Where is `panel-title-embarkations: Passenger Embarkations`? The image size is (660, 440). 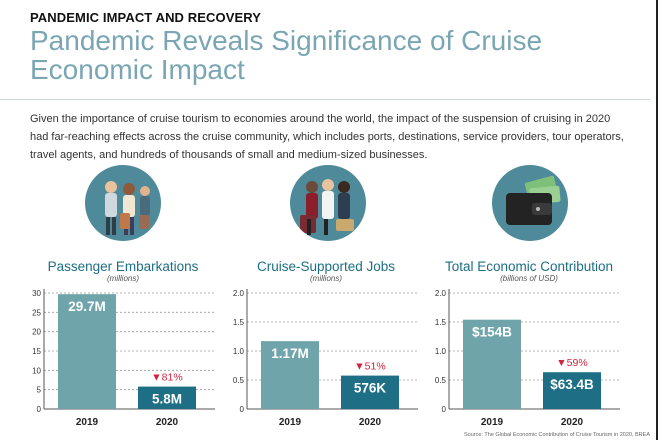 panel-title-embarkations: Passenger Embarkations is located at coordinates (123, 266).